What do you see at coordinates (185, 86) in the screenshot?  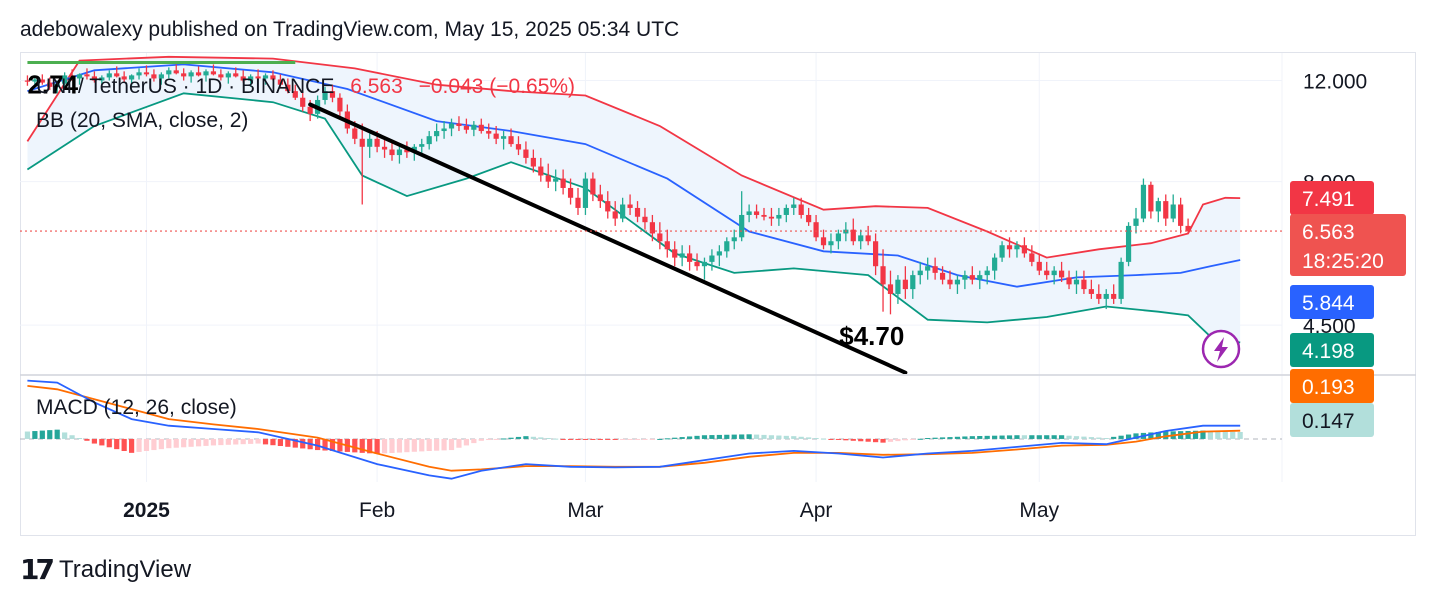 I see `symbol-name: UNI / TetherUS · 1D · BINANCE` at bounding box center [185, 86].